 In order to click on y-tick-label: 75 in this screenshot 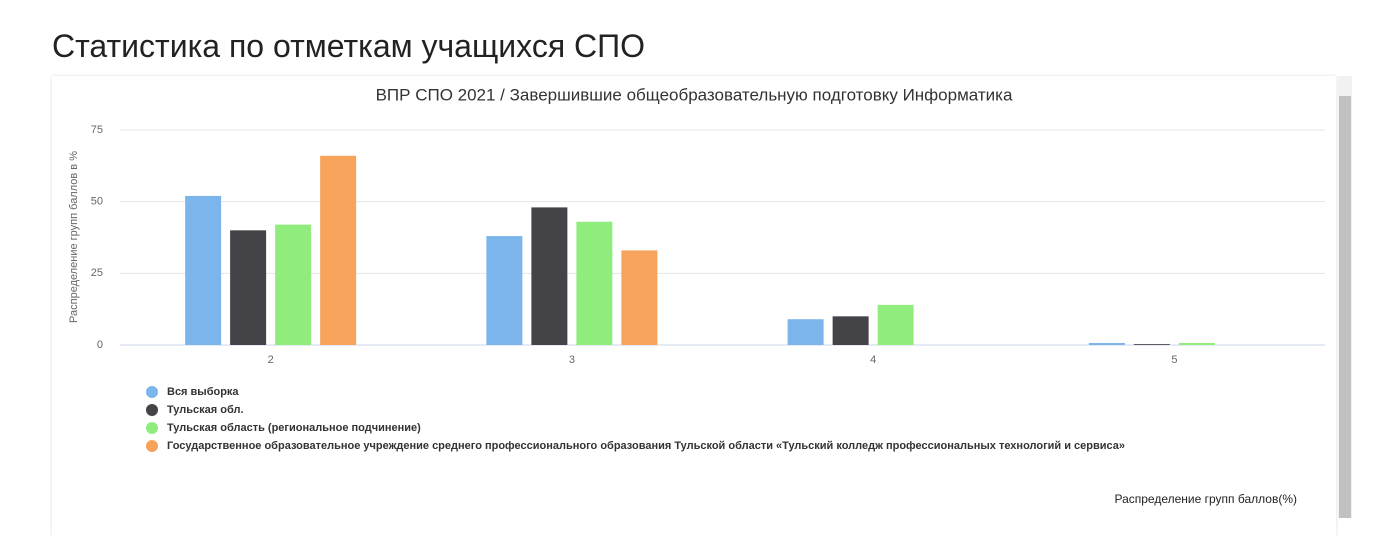, I will do `click(97, 130)`.